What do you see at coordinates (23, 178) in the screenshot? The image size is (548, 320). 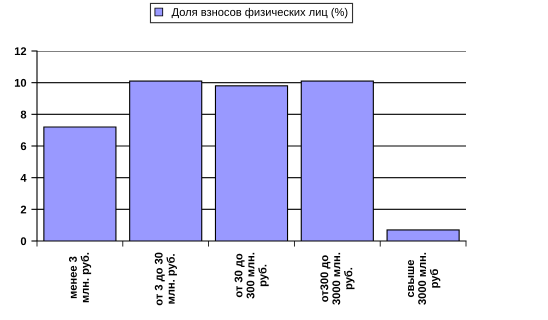 I see `y-tick-label: 4` at bounding box center [23, 178].